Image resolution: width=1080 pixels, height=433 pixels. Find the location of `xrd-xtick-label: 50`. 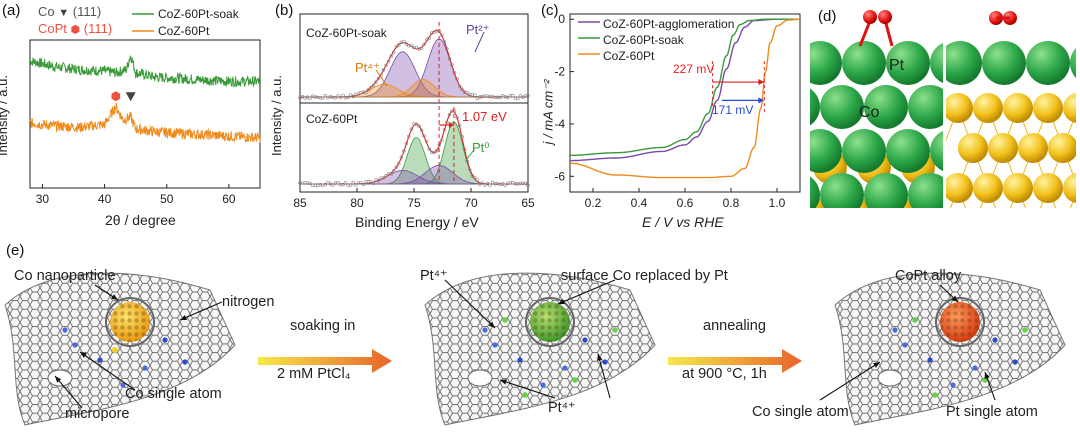

xrd-xtick-label: 50 is located at coordinates (167, 199).